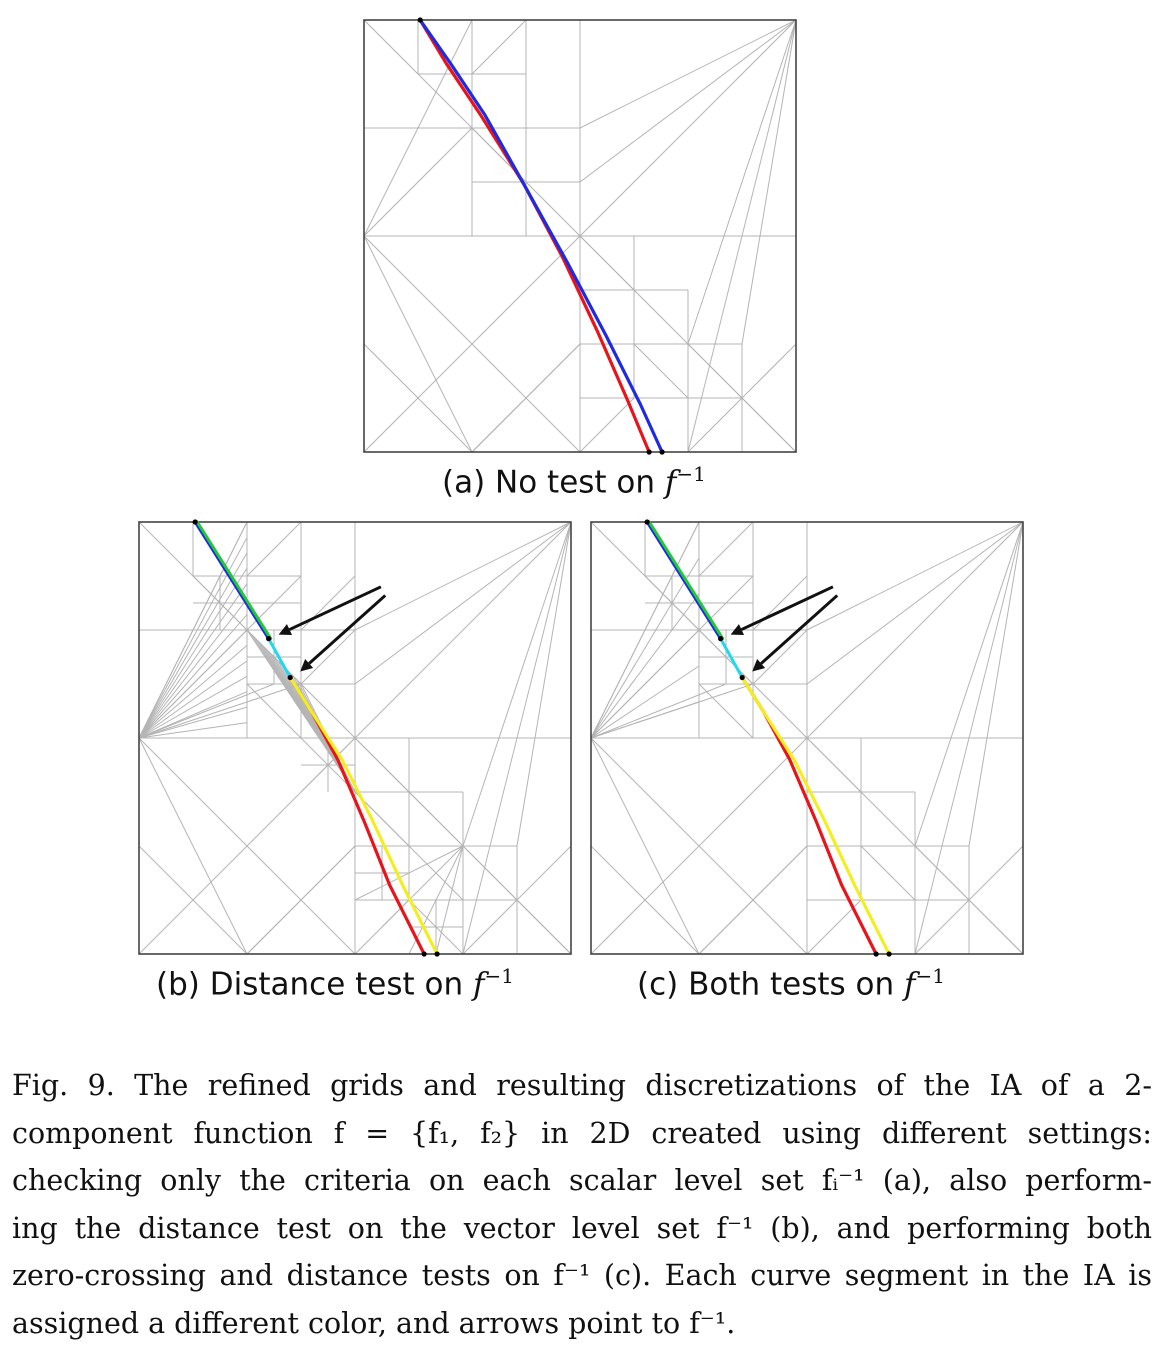 The image size is (1166, 1347). I want to click on panel-a-figure, so click(580, 236).